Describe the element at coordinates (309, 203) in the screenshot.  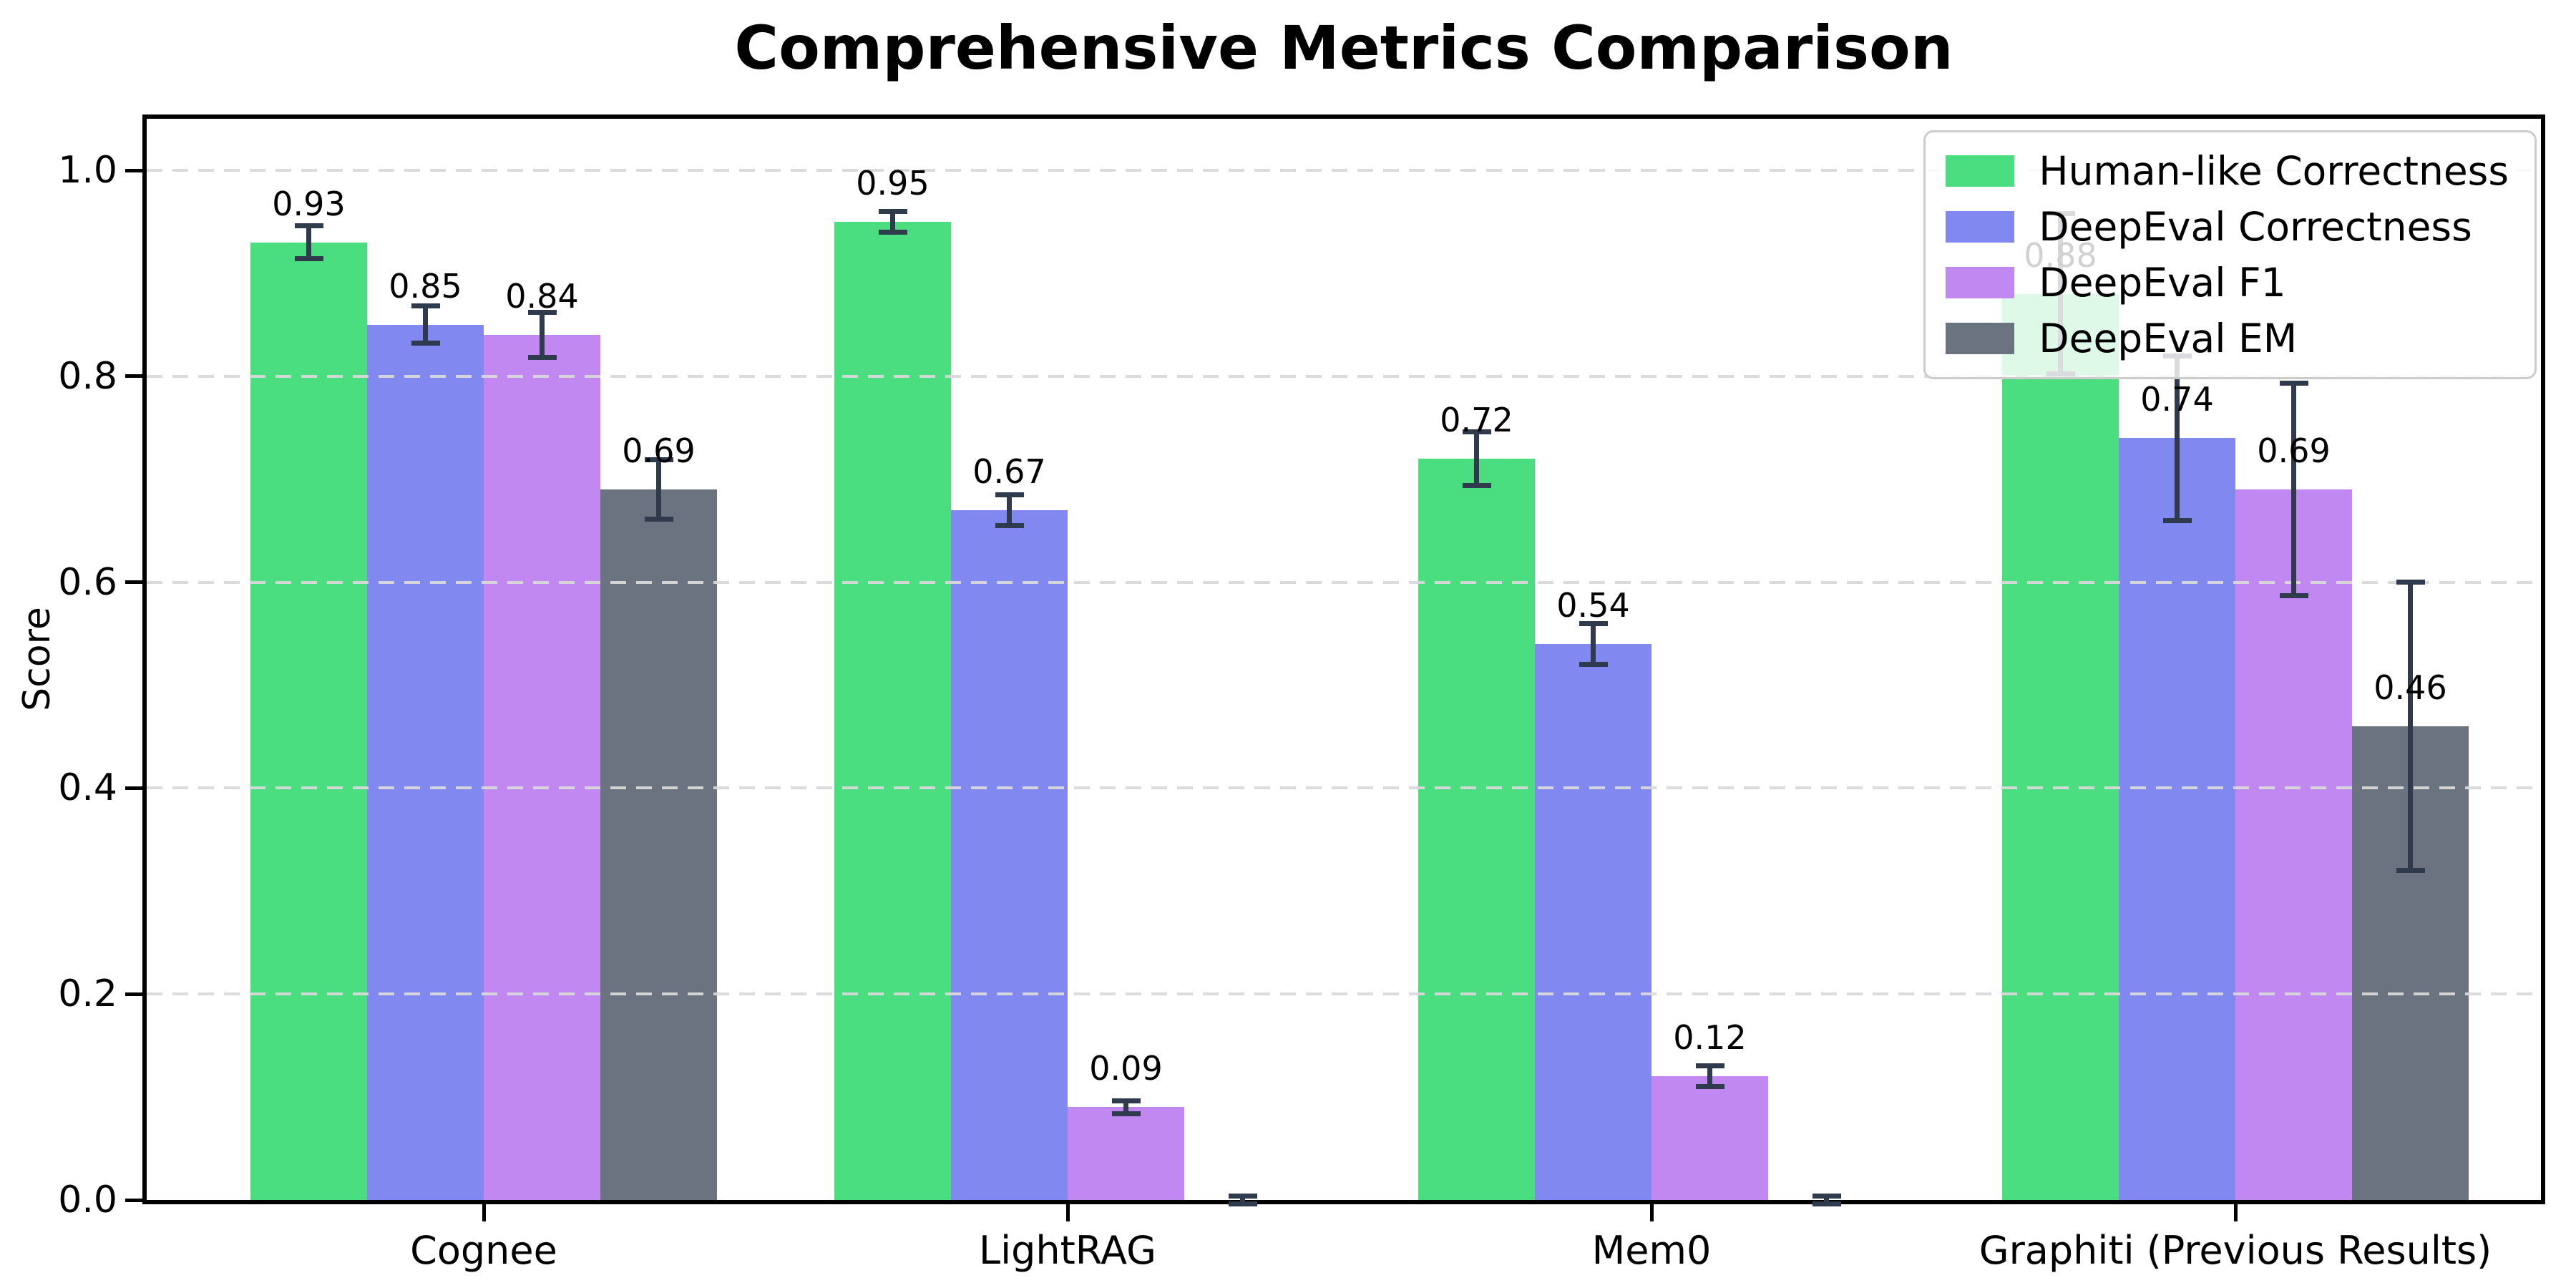
I see `bar-value-label: 0.93` at that location.